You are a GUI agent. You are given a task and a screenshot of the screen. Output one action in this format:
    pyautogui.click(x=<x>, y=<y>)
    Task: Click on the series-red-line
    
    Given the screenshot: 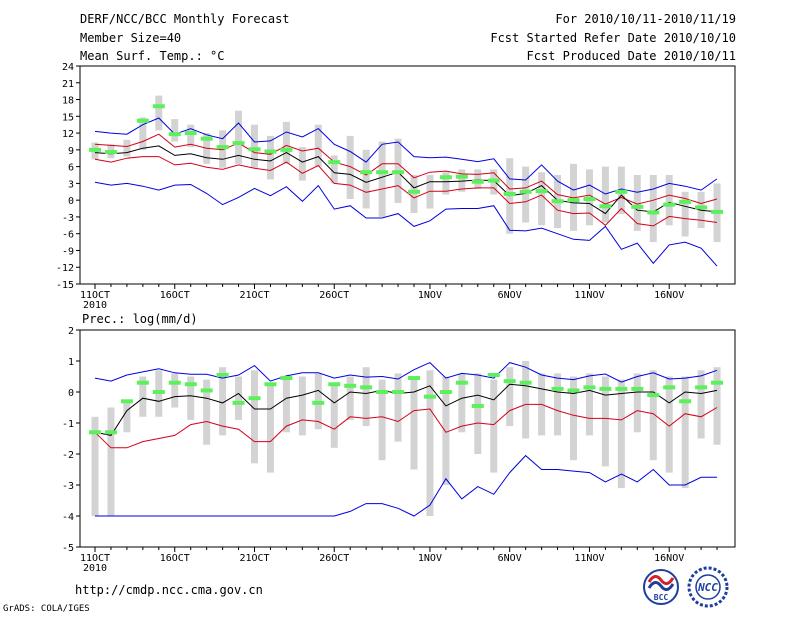 What is the action you would take?
    pyautogui.click(x=406, y=426)
    